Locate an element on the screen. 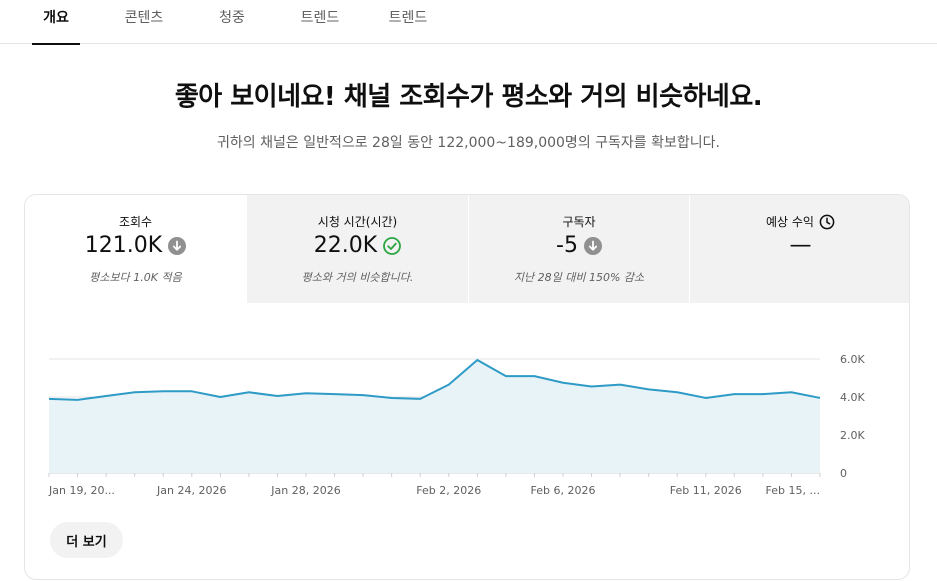 The height and width of the screenshot is (581, 937). y-tick-label: 6.0K is located at coordinates (852, 359).